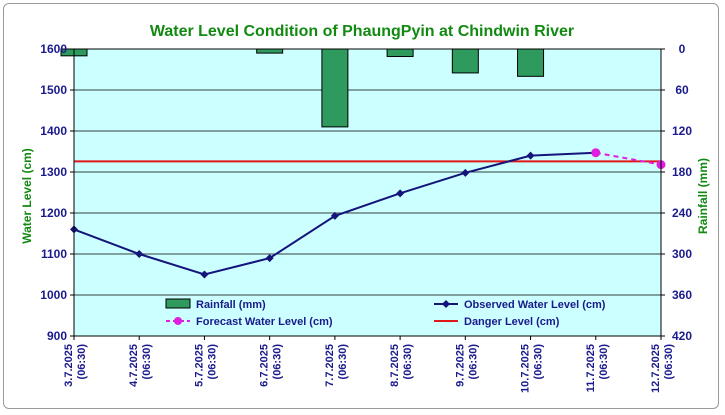 The height and width of the screenshot is (415, 725). I want to click on x-tick-label: 8.7.2025(06:30), so click(401, 365).